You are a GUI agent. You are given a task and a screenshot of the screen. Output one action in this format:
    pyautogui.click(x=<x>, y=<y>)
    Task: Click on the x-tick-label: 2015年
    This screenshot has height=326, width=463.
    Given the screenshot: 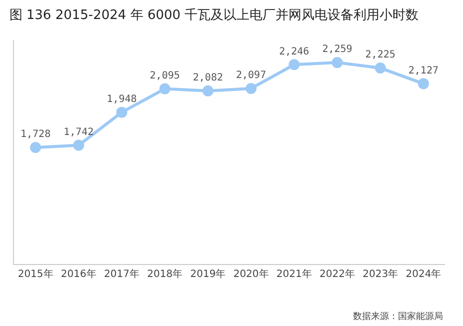 What is the action you would take?
    pyautogui.click(x=36, y=274)
    